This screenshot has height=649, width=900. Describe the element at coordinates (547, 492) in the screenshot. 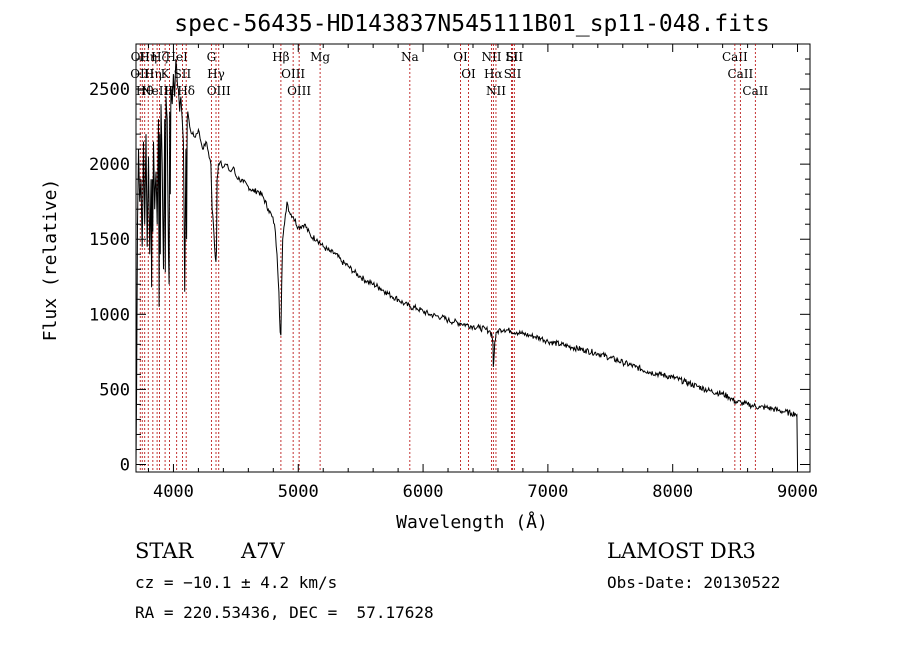

I see `x-tick-label: 7000` at that location.